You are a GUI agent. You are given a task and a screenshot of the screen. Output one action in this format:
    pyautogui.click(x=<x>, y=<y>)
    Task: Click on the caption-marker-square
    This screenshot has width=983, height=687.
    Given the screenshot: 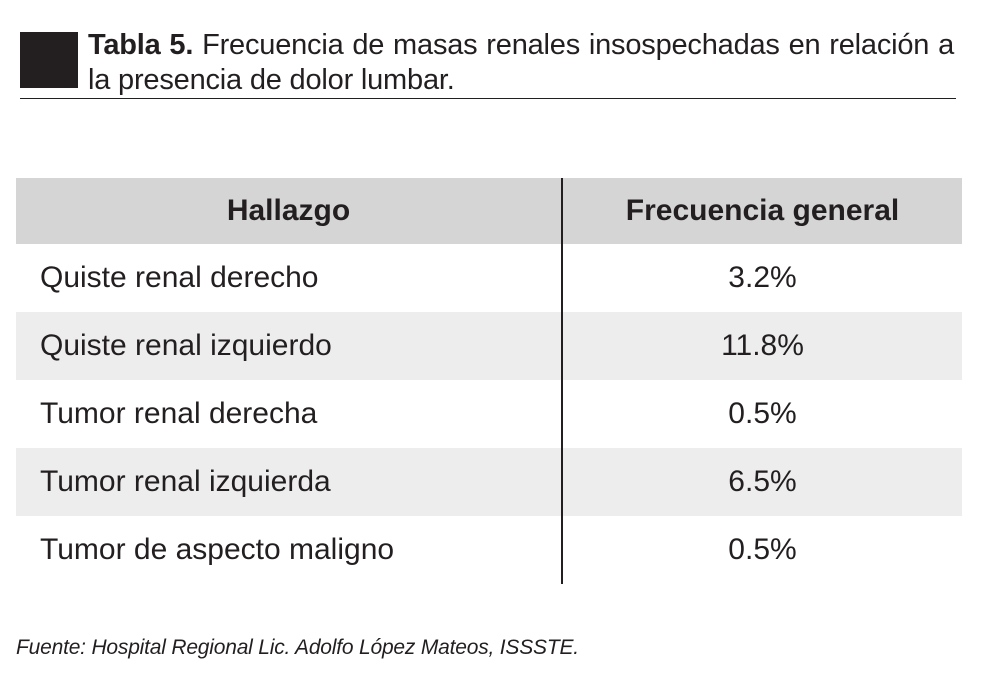 What is the action you would take?
    pyautogui.click(x=49, y=60)
    